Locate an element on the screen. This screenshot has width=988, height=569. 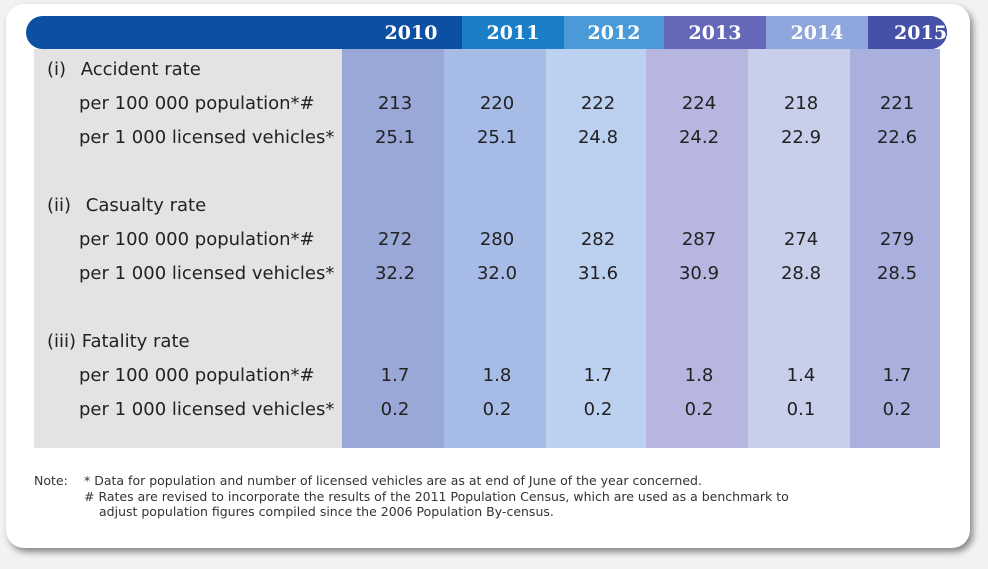
cell-value: 282 is located at coordinates (598, 239).